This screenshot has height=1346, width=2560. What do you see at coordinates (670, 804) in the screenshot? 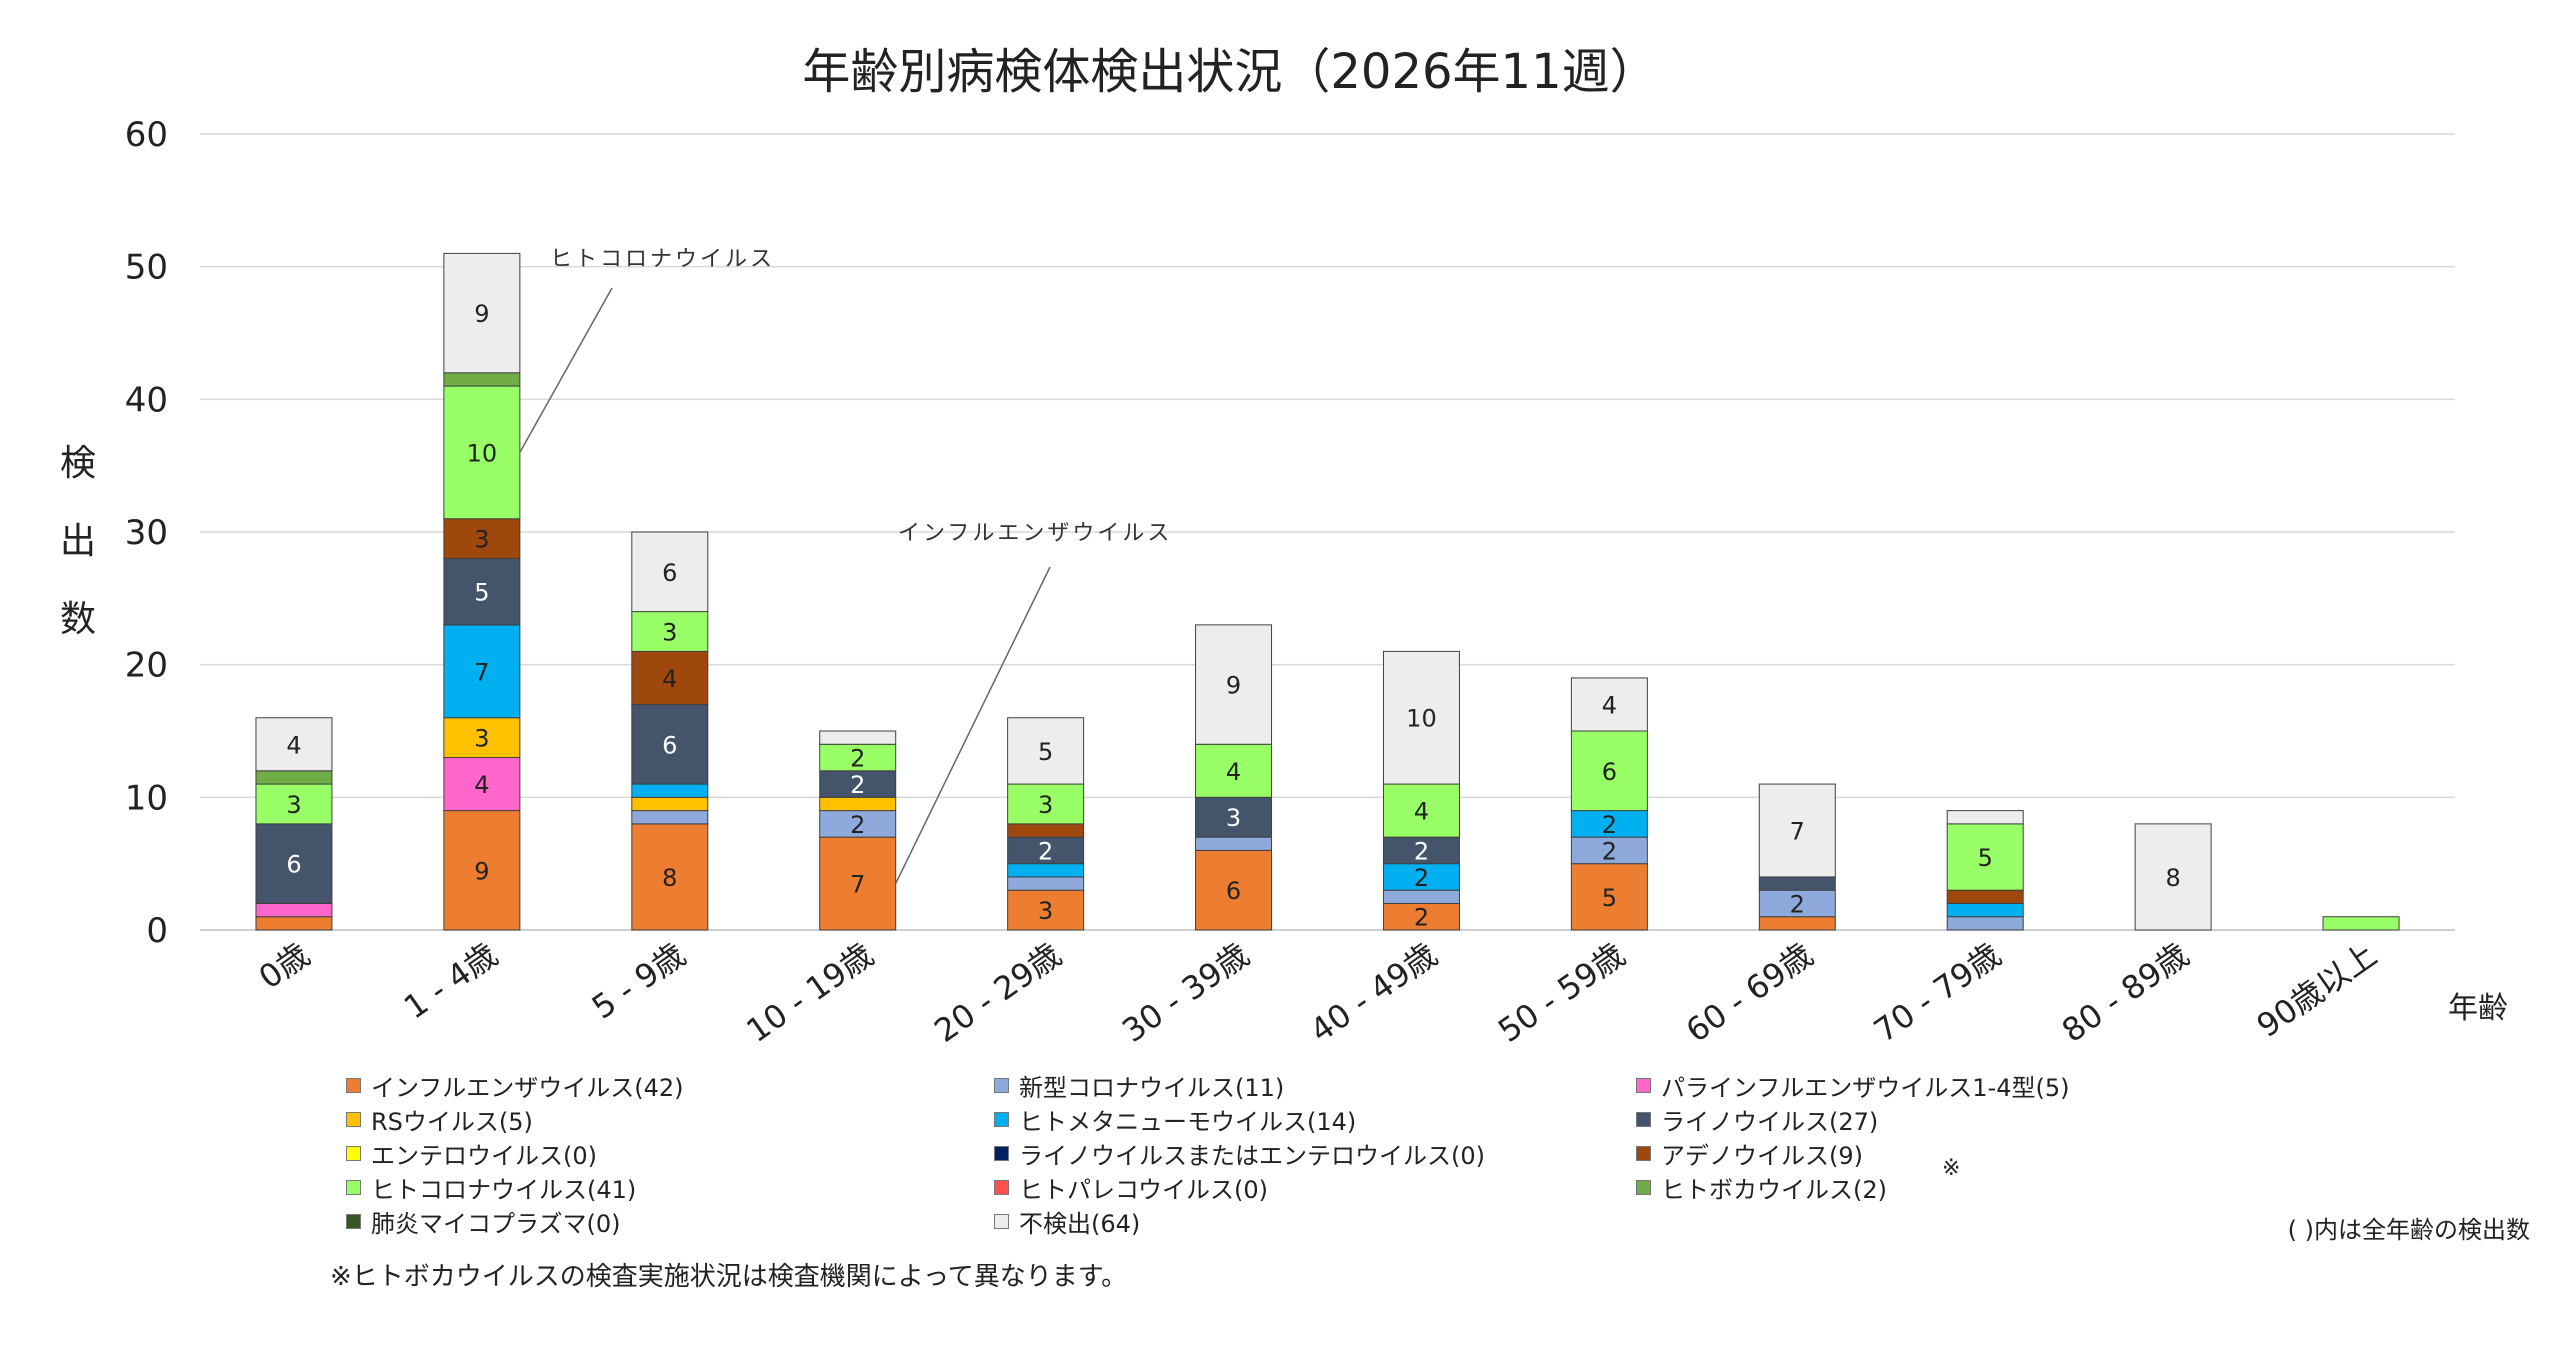
I see `bar-segment-rsv` at bounding box center [670, 804].